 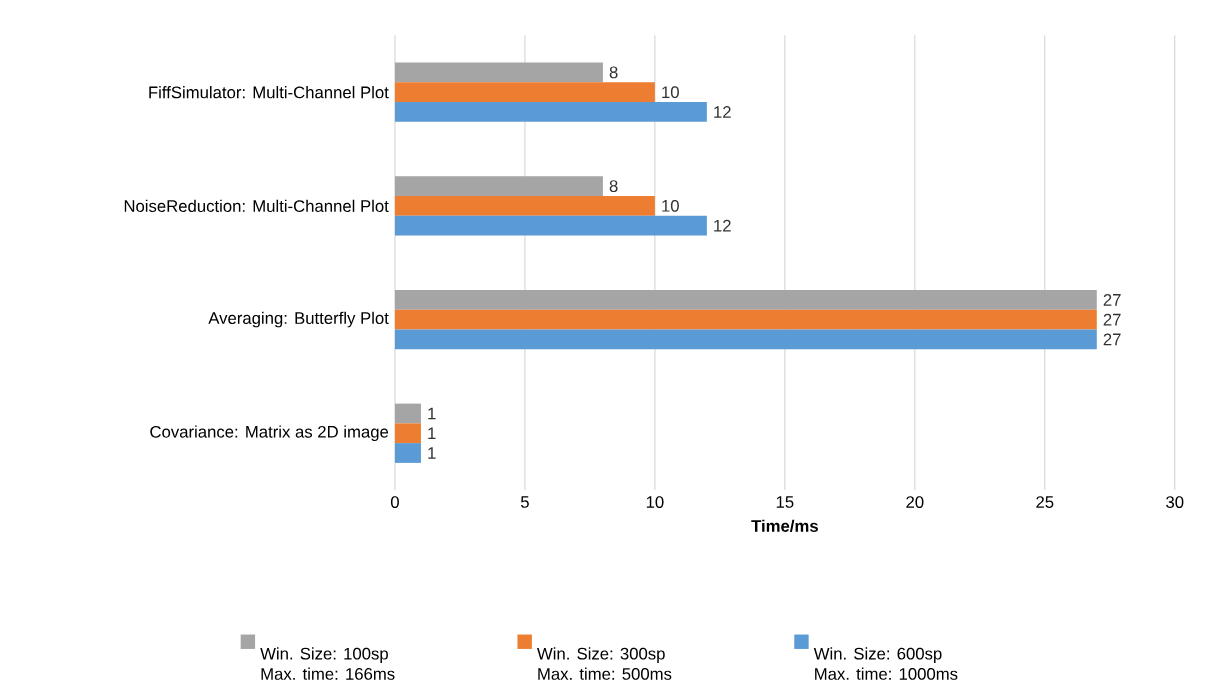 What do you see at coordinates (524, 502) in the screenshot?
I see `x-tick-label: 5` at bounding box center [524, 502].